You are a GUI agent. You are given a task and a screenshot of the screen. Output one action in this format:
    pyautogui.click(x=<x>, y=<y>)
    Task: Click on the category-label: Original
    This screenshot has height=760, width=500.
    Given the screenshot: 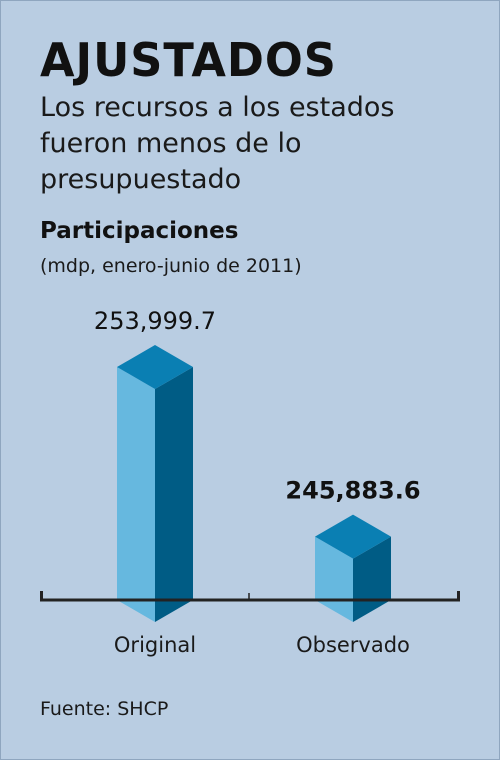 What is the action you would take?
    pyautogui.click(x=155, y=645)
    